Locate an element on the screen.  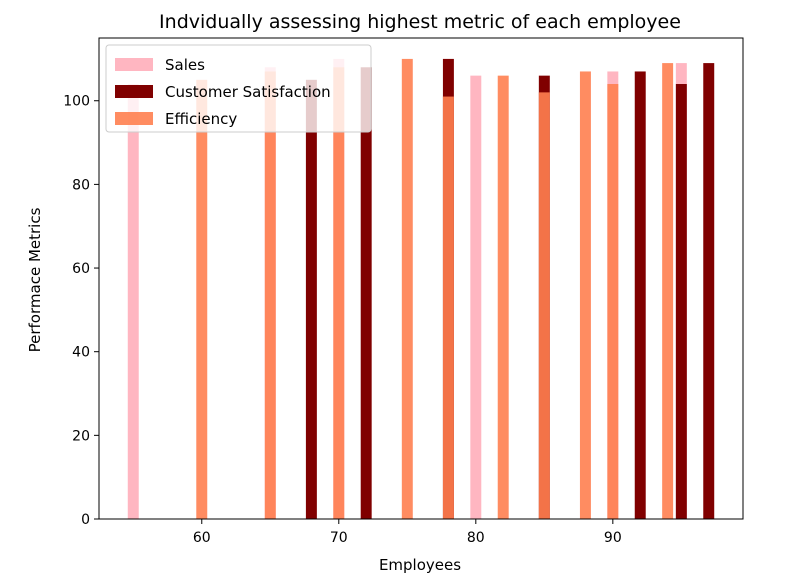
y-axis-label: Performace Metrics is located at coordinates (35, 279).